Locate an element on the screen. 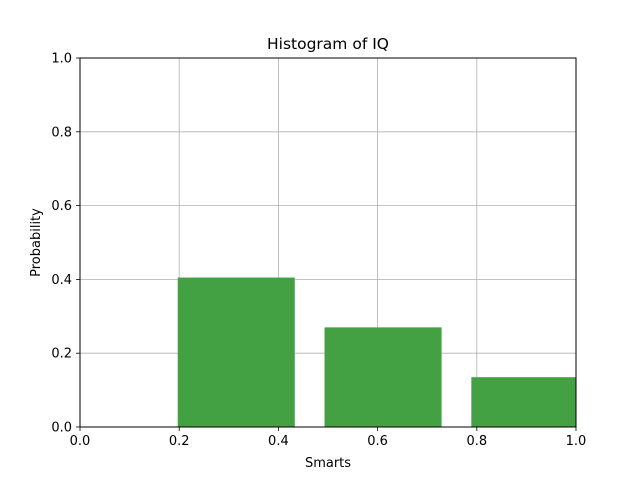  x-tick-label: 0.4 is located at coordinates (278, 441).